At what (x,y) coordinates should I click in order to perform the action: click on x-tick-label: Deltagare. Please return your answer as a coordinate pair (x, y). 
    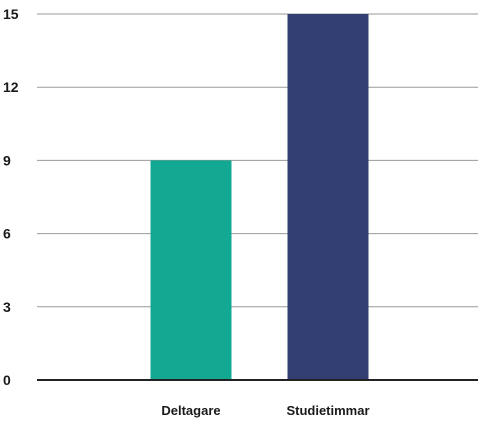
    Looking at the image, I should click on (190, 410).